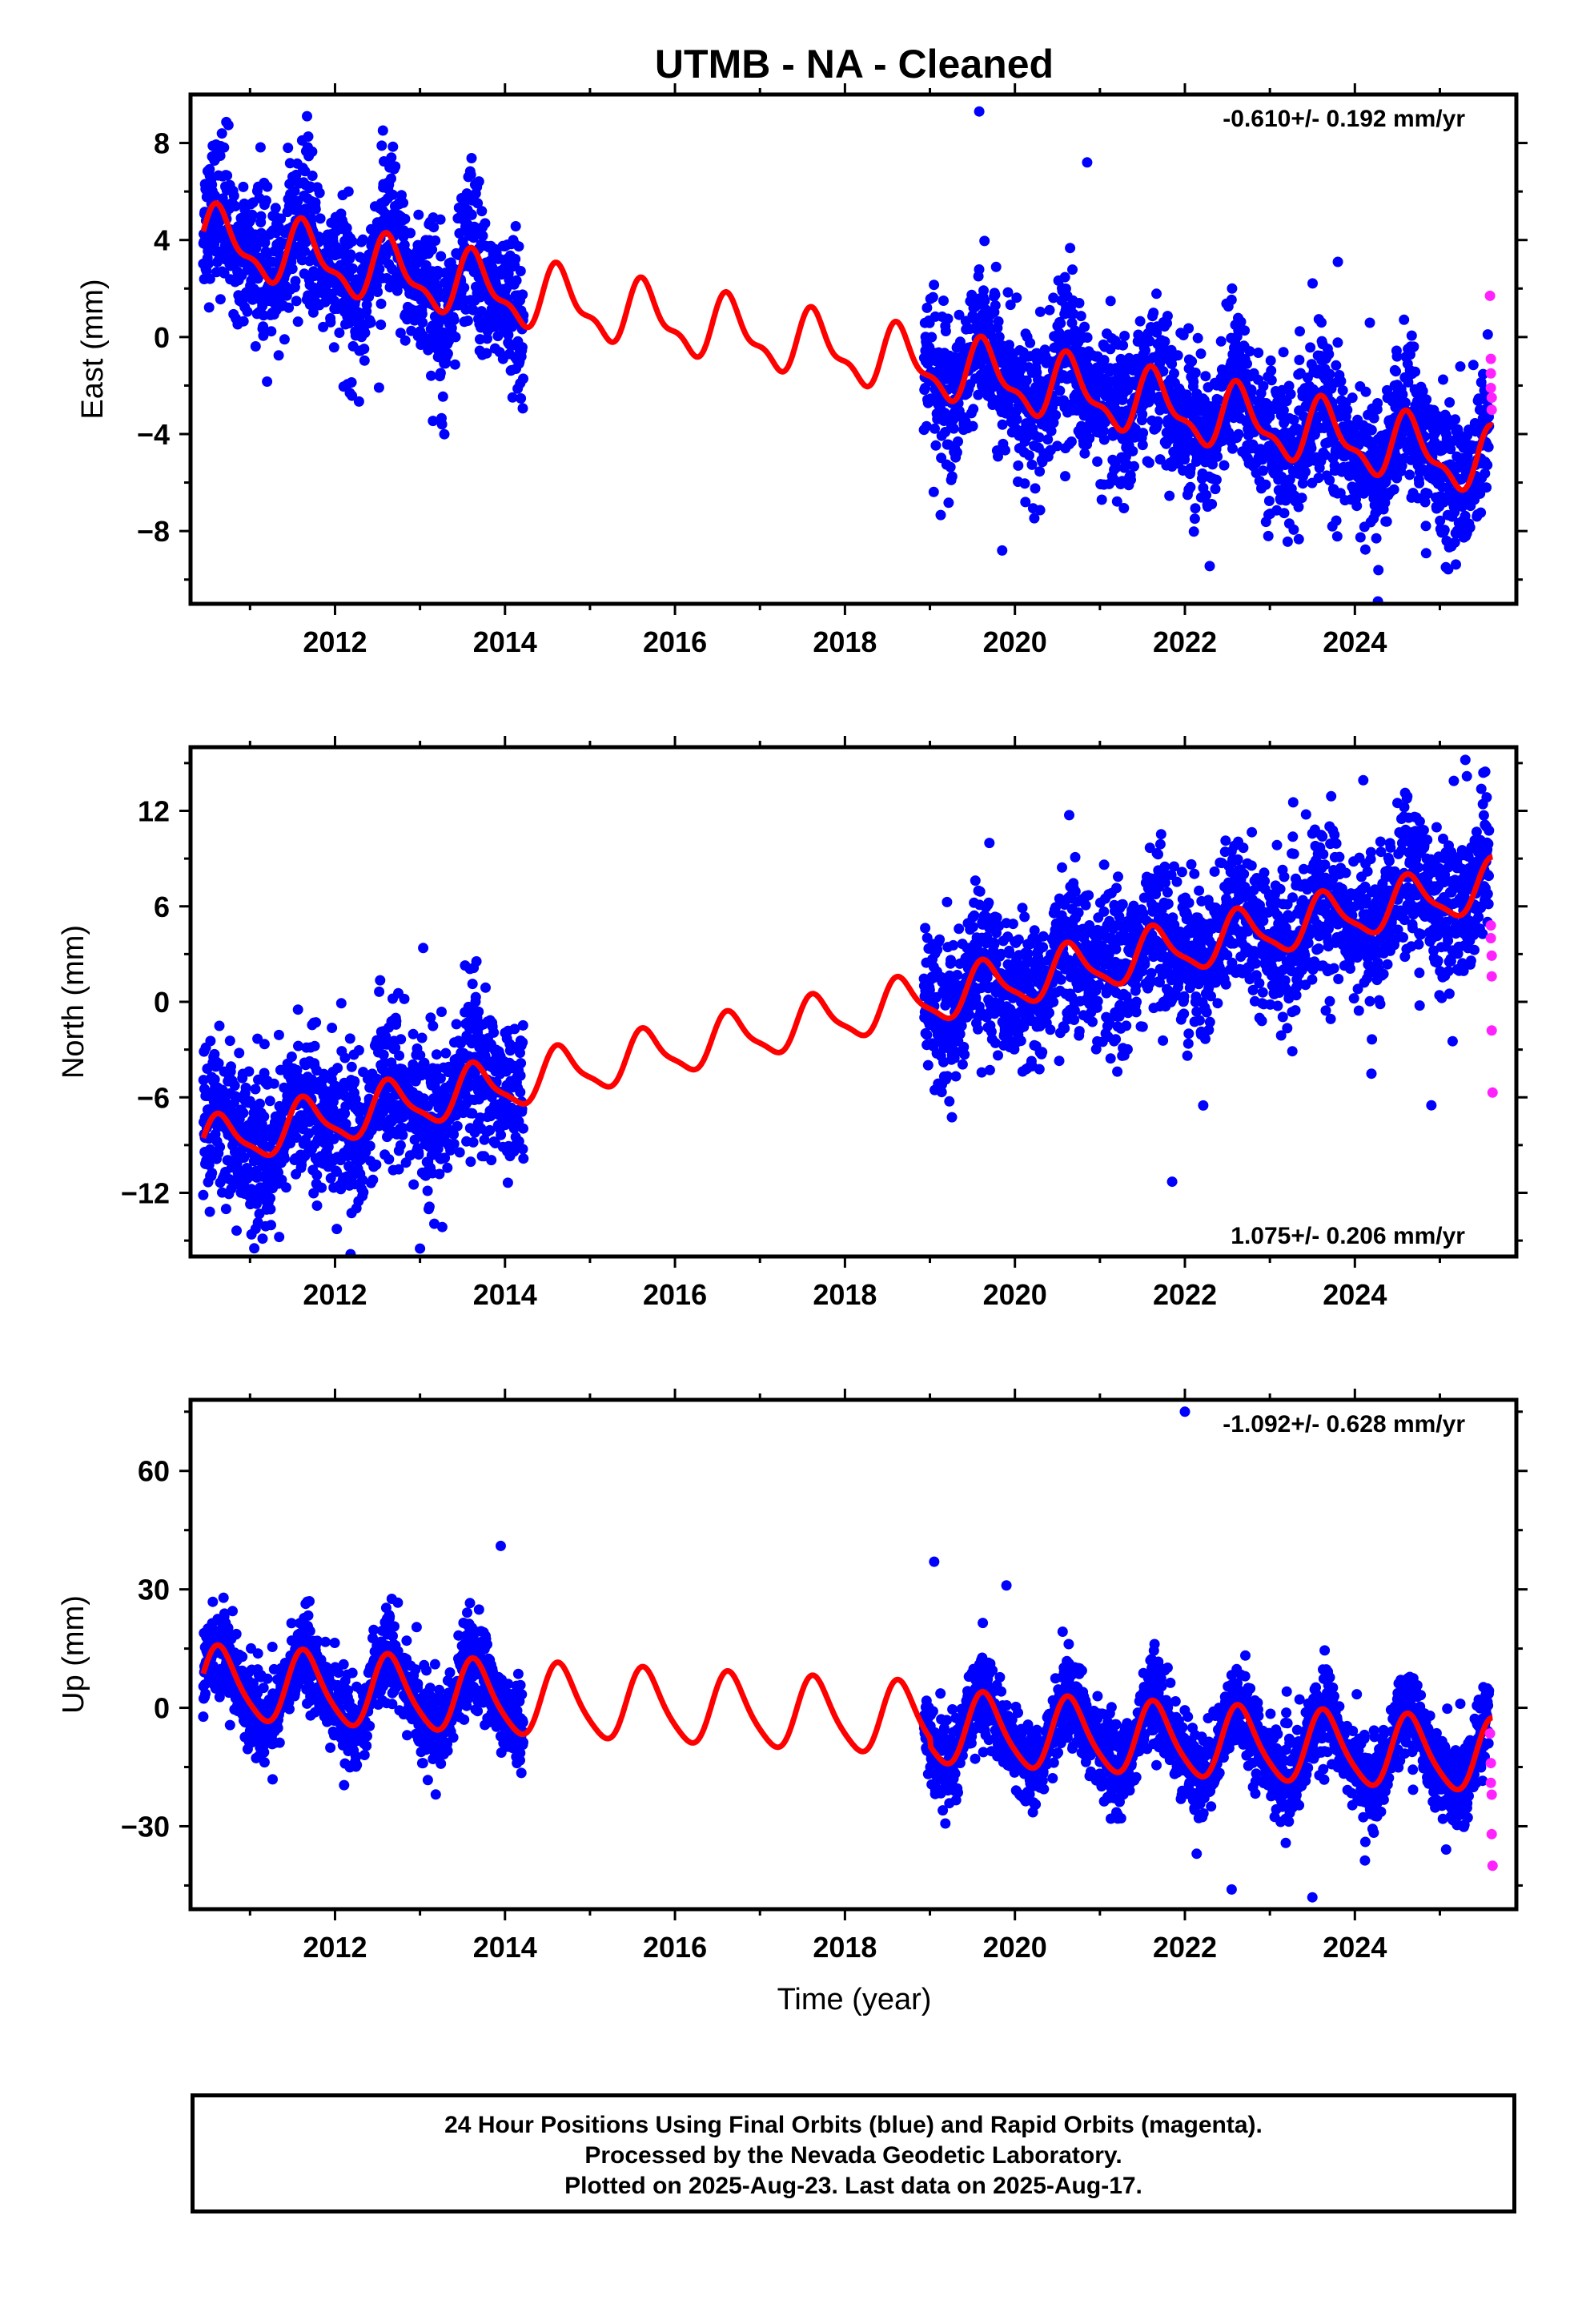  I want to click on east-y-tick-label: −8, so click(154, 531).